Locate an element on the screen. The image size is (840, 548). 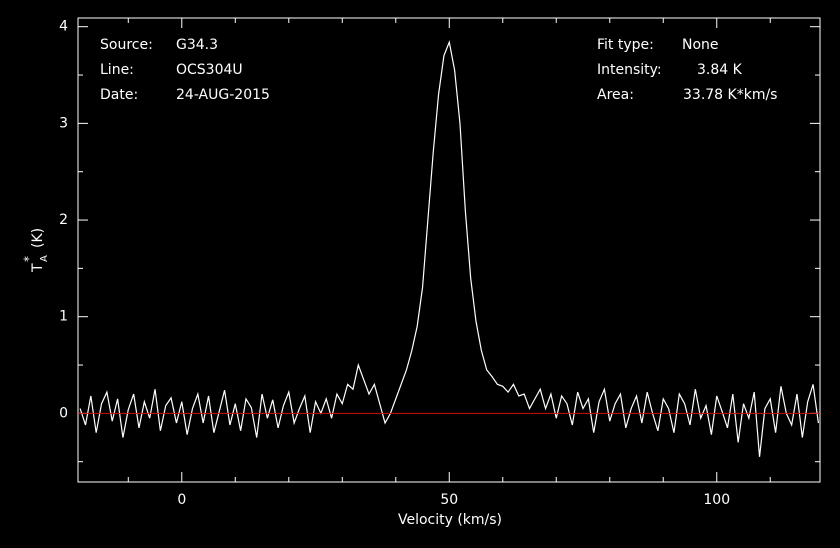
info-label: Intensity: is located at coordinates (629, 70).